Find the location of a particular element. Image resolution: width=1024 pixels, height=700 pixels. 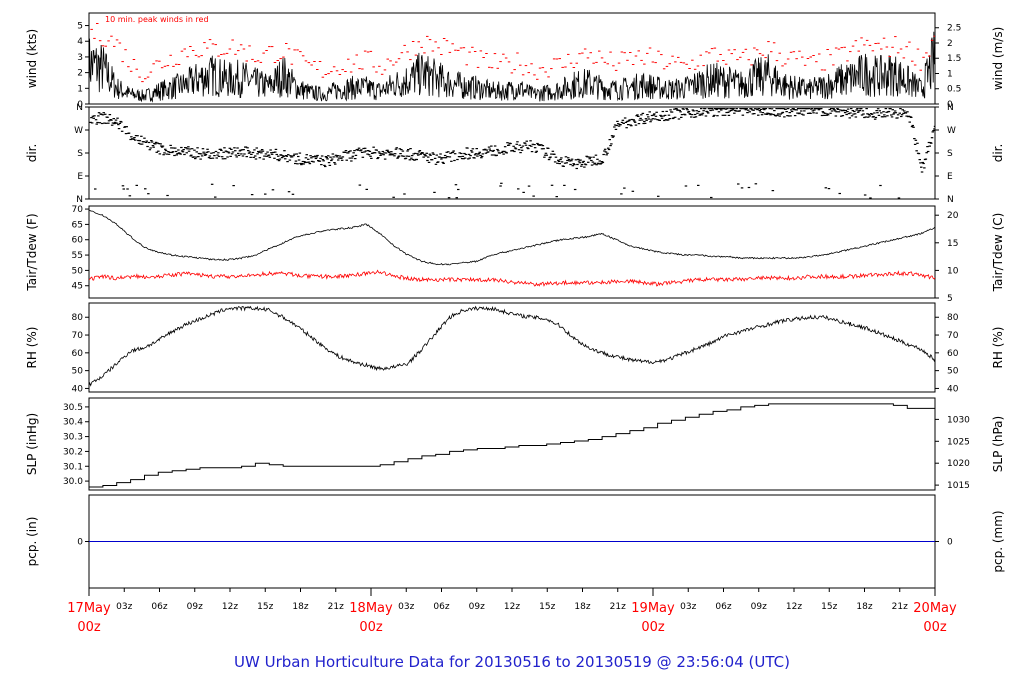

dir-ytick-label-right: S is located at coordinates (950, 154).